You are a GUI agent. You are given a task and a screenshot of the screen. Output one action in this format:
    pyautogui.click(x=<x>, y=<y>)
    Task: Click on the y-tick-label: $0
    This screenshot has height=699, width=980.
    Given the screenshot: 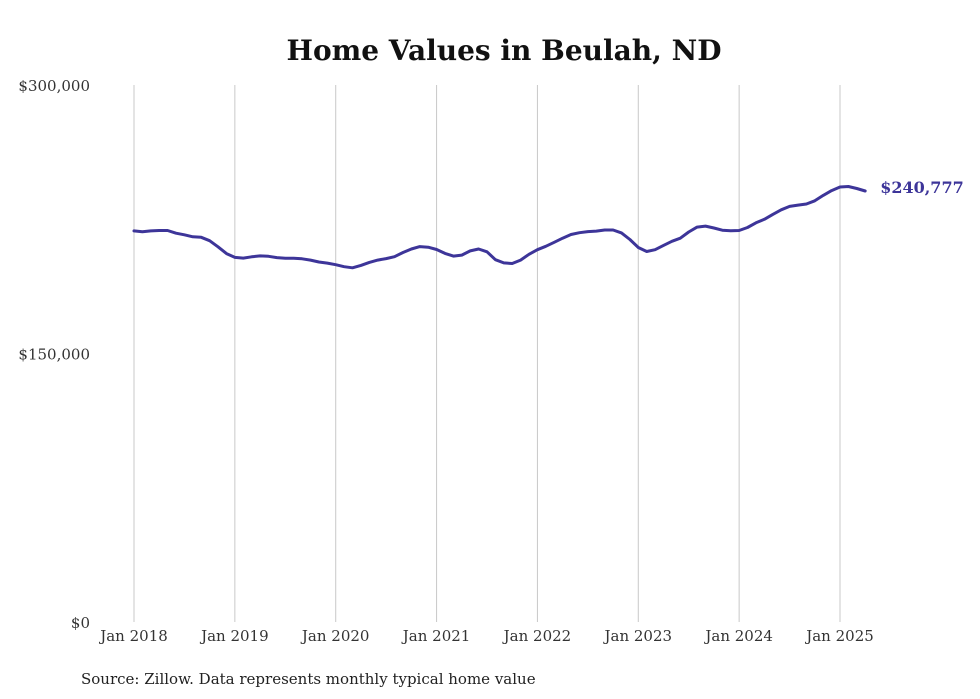 What is the action you would take?
    pyautogui.click(x=80, y=623)
    